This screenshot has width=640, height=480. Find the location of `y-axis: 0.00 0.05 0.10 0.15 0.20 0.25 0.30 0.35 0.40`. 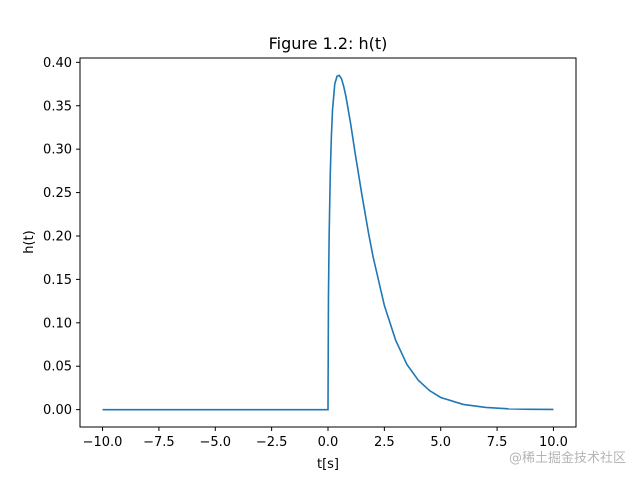

y-axis: 0.00 0.05 0.10 0.15 0.20 0.25 0.30 0.35 0.40 is located at coordinates (61, 237).